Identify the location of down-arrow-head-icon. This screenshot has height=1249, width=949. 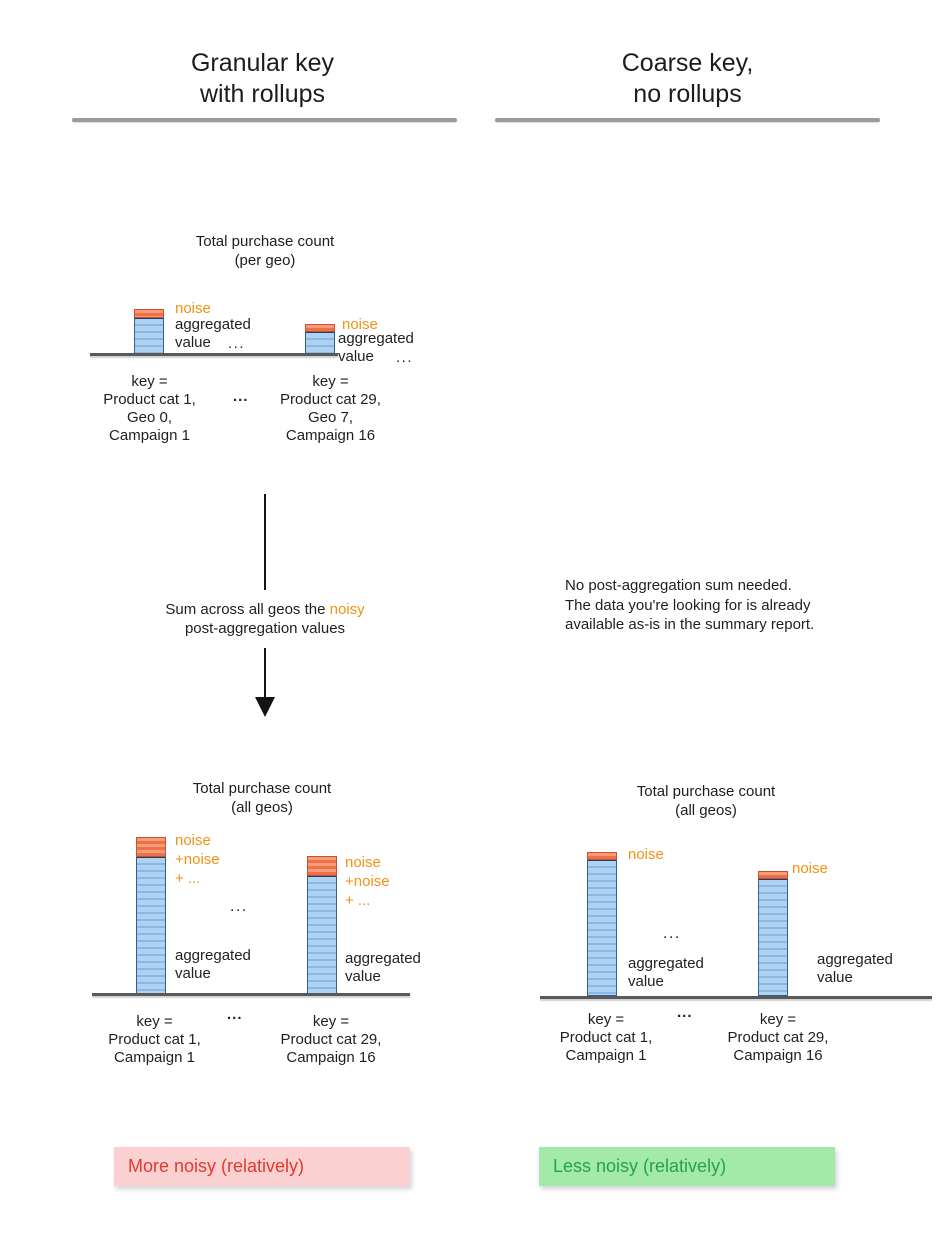
(265, 707).